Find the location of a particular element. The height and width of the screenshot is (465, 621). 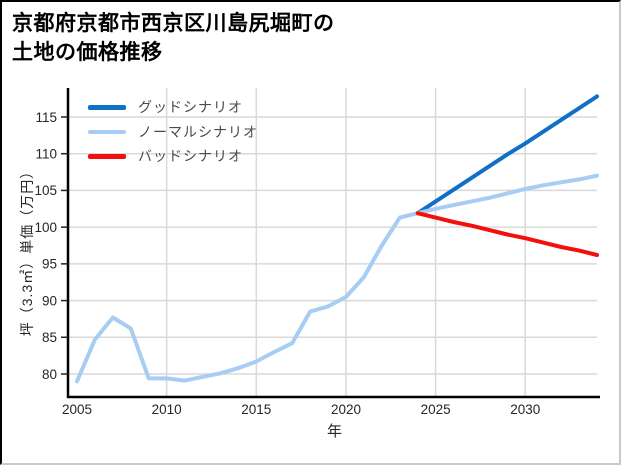

legend-item-normal: ノーマルシナリオ is located at coordinates (173, 132).